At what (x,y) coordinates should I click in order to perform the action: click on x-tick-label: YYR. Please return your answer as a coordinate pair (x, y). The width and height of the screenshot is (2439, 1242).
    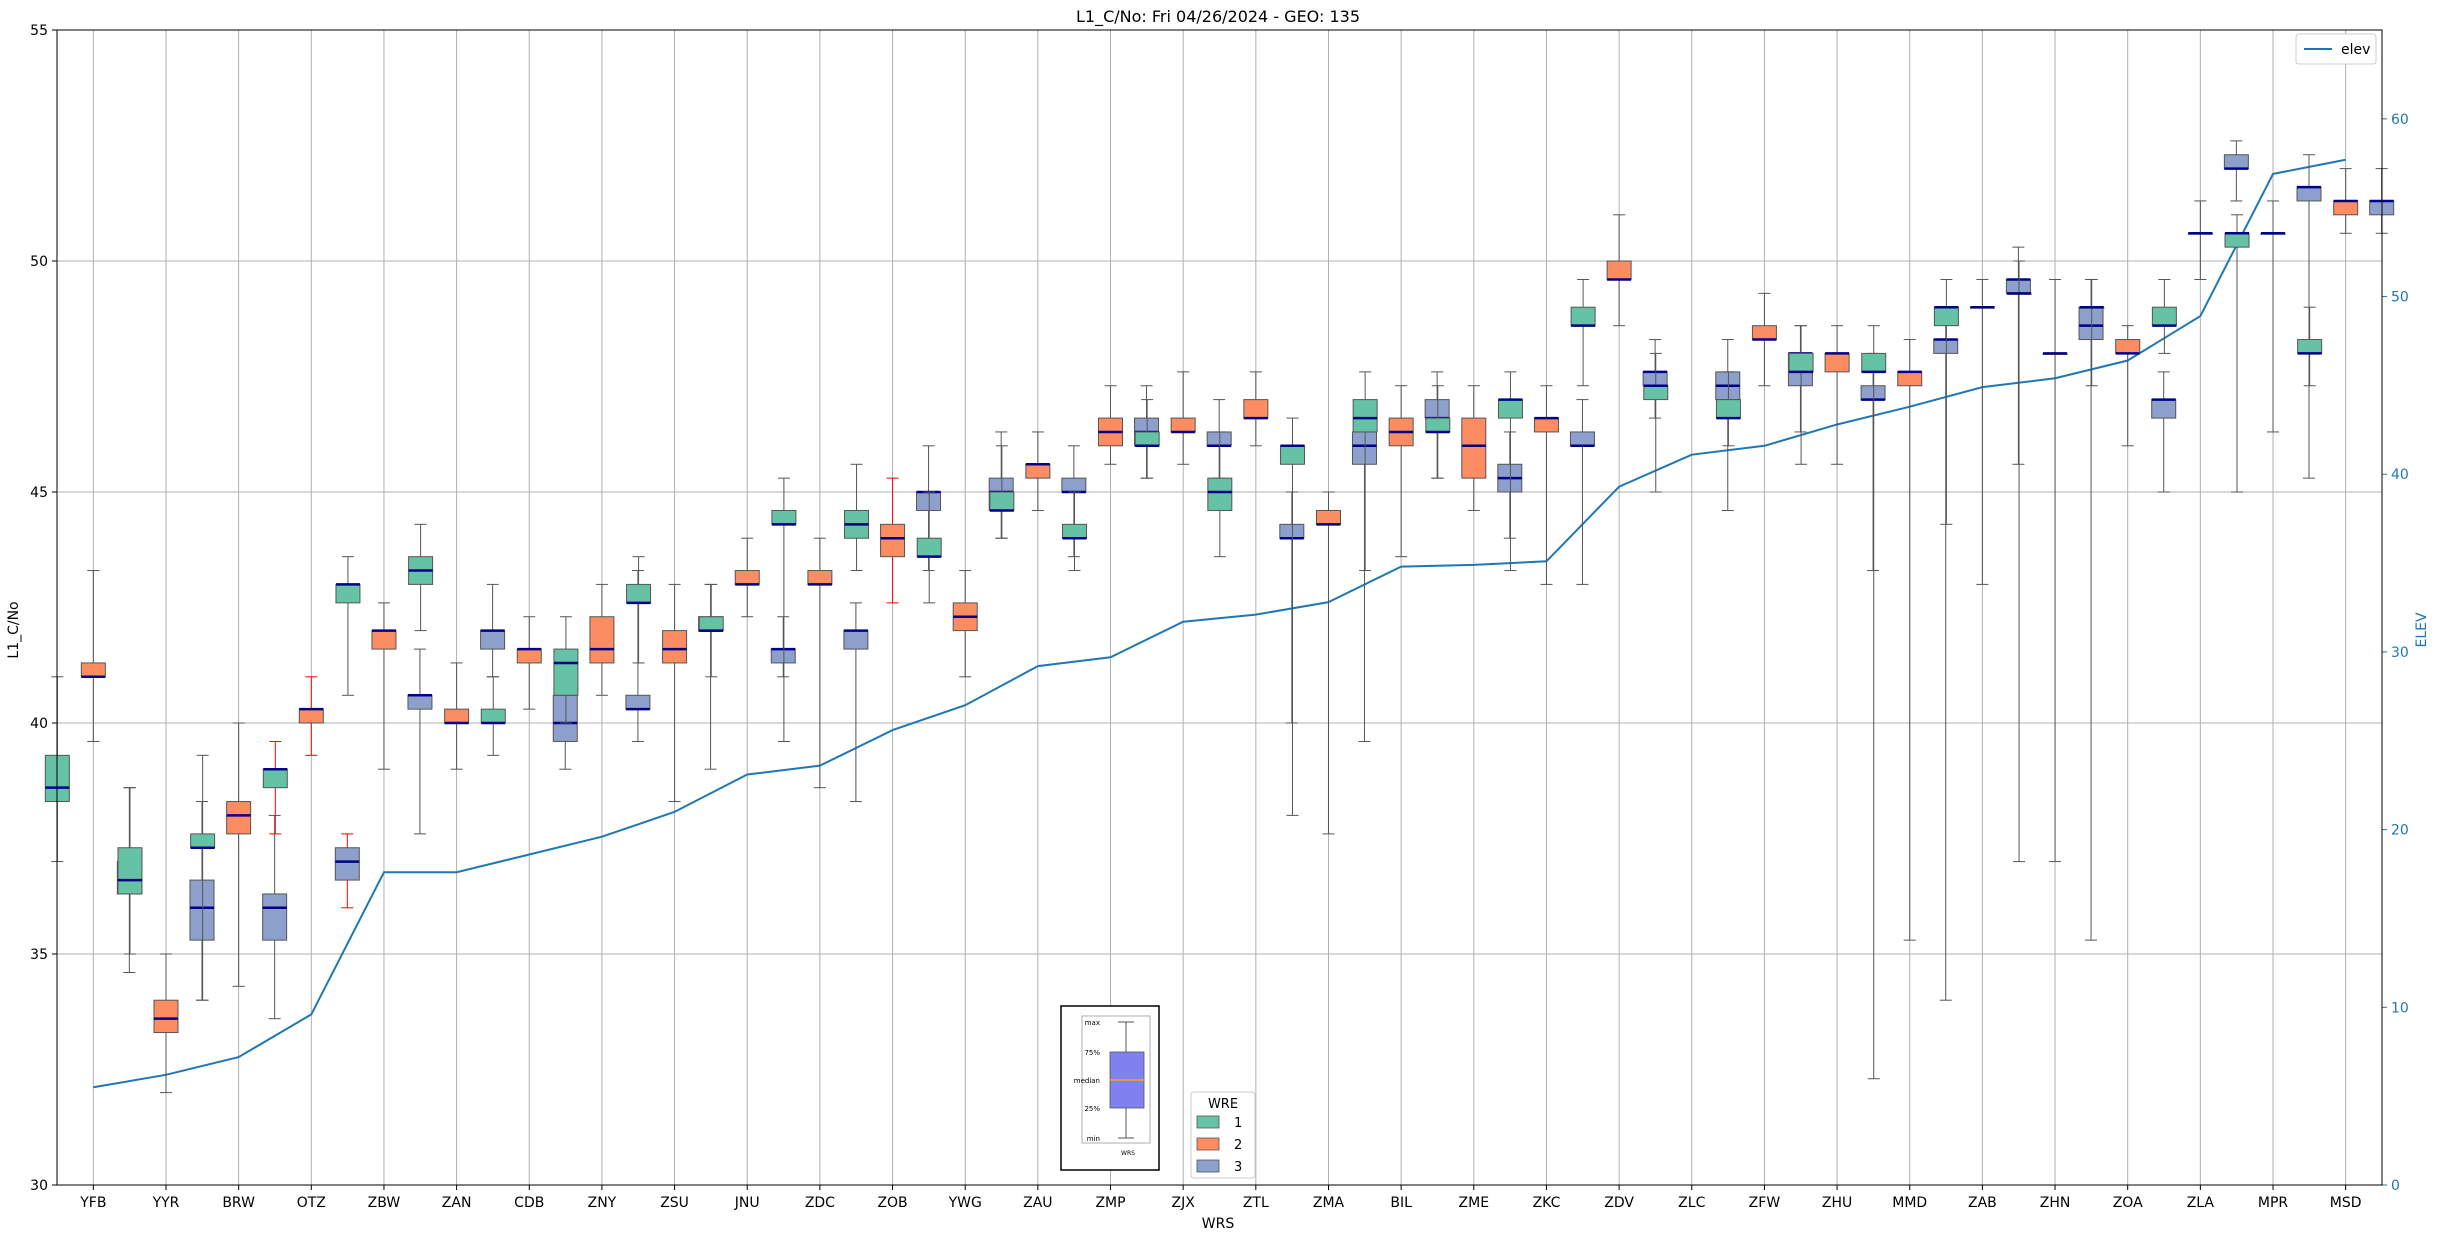
    Looking at the image, I should click on (166, 1203).